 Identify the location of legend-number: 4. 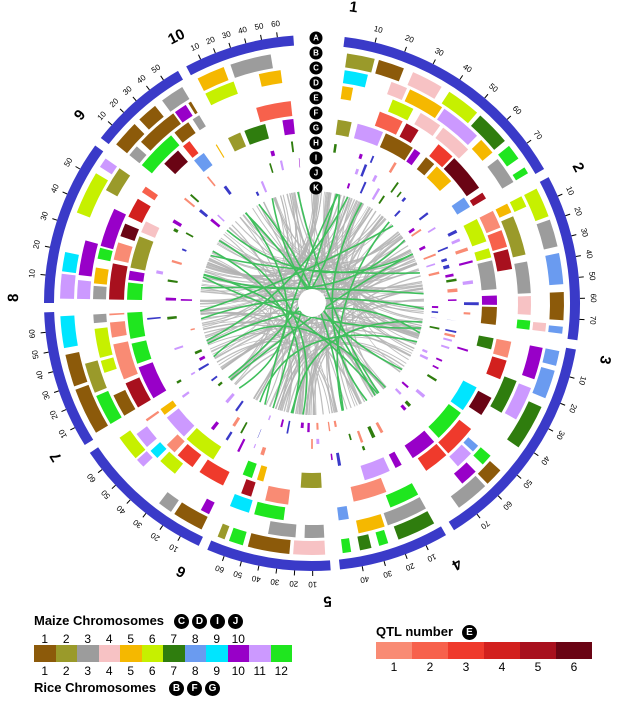
(109, 671).